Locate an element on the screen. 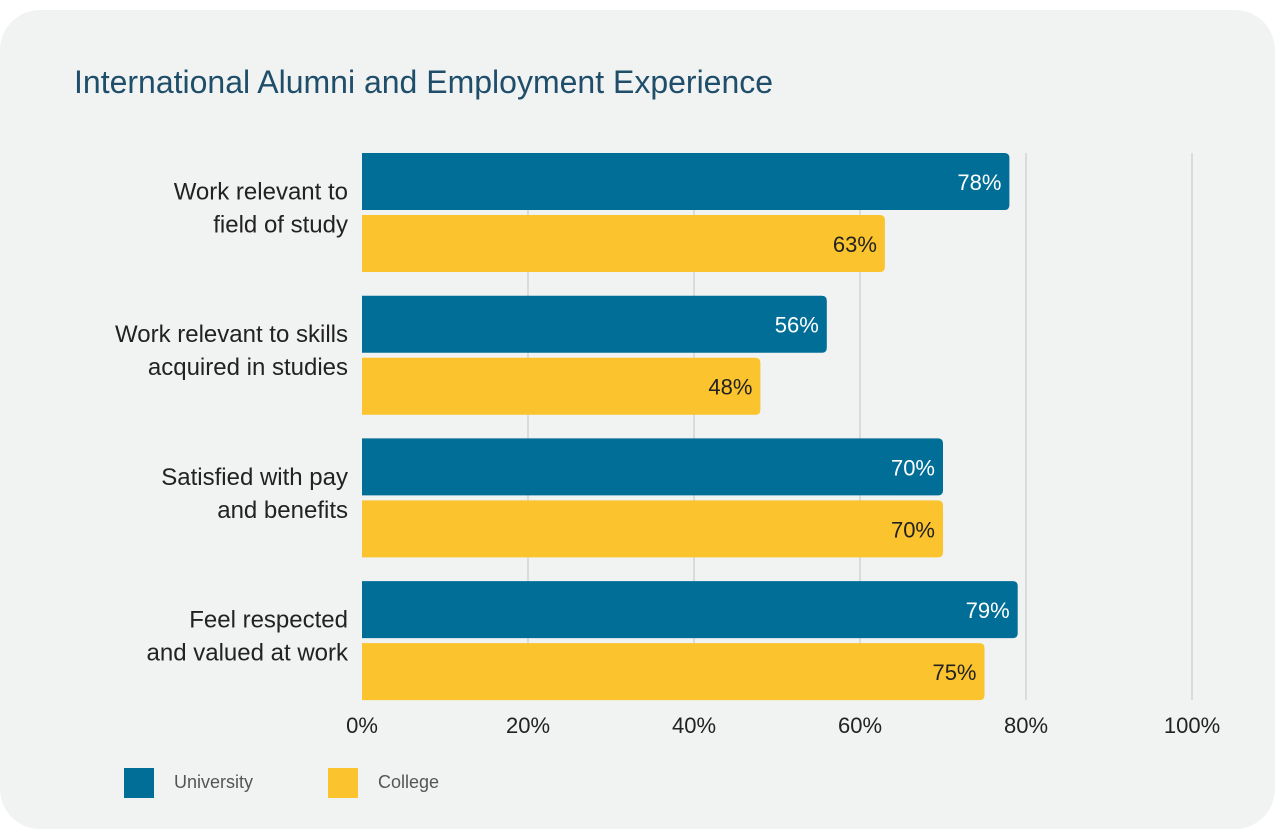 Image resolution: width=1275 pixels, height=829 pixels. category-label: and valued at work is located at coordinates (248, 653).